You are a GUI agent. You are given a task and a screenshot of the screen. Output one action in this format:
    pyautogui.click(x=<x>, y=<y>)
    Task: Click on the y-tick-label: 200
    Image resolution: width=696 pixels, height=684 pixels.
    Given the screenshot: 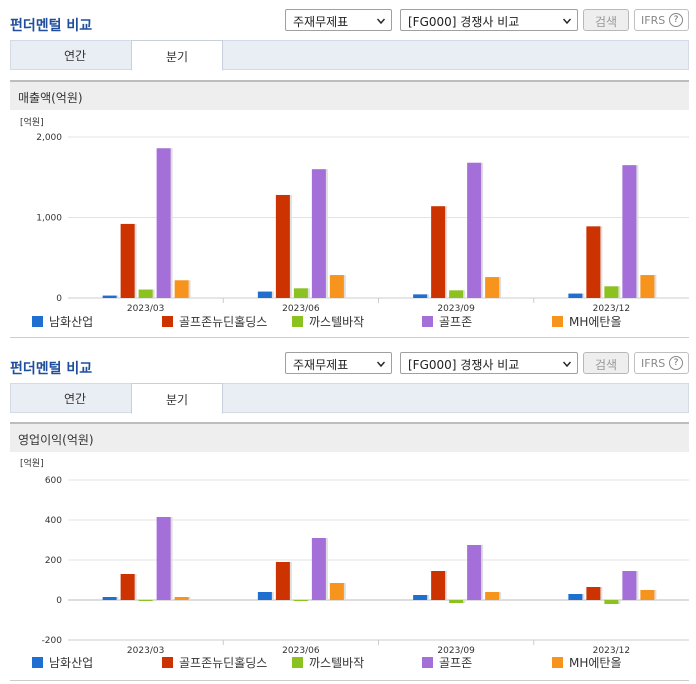 What is the action you would take?
    pyautogui.click(x=53, y=561)
    